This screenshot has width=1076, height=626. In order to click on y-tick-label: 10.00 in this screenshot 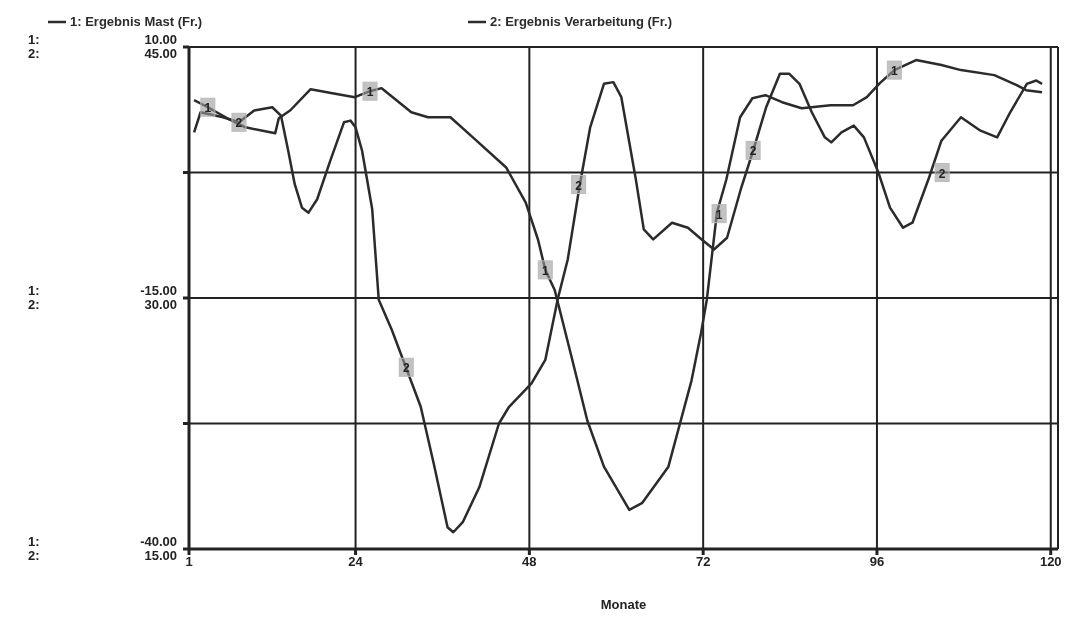, I will do `click(160, 39)`.